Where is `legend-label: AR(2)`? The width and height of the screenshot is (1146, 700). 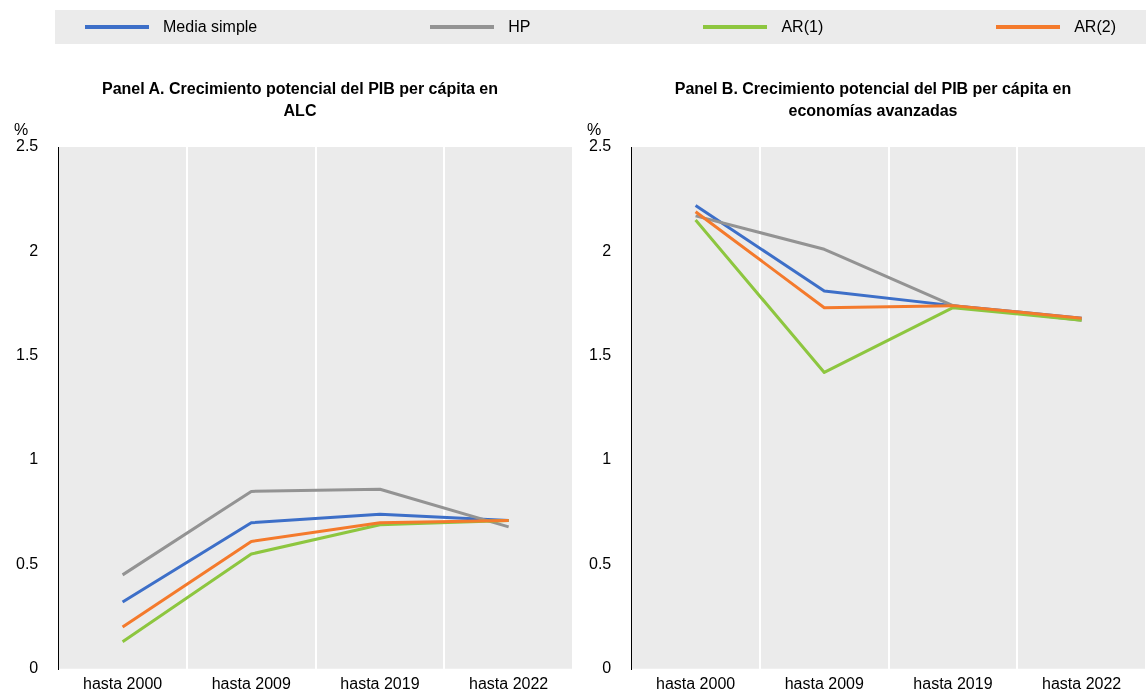
legend-label: AR(2) is located at coordinates (1095, 27).